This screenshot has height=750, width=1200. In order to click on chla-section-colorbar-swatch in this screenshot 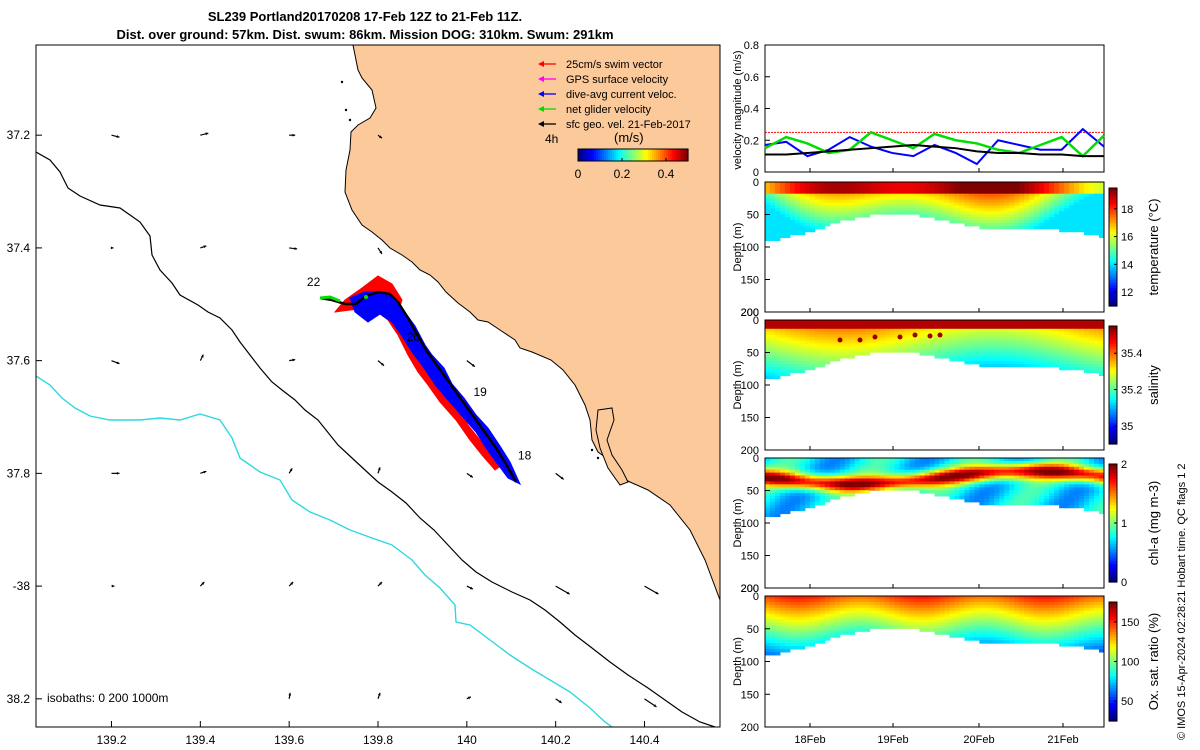, I will do `click(1113, 480)`.